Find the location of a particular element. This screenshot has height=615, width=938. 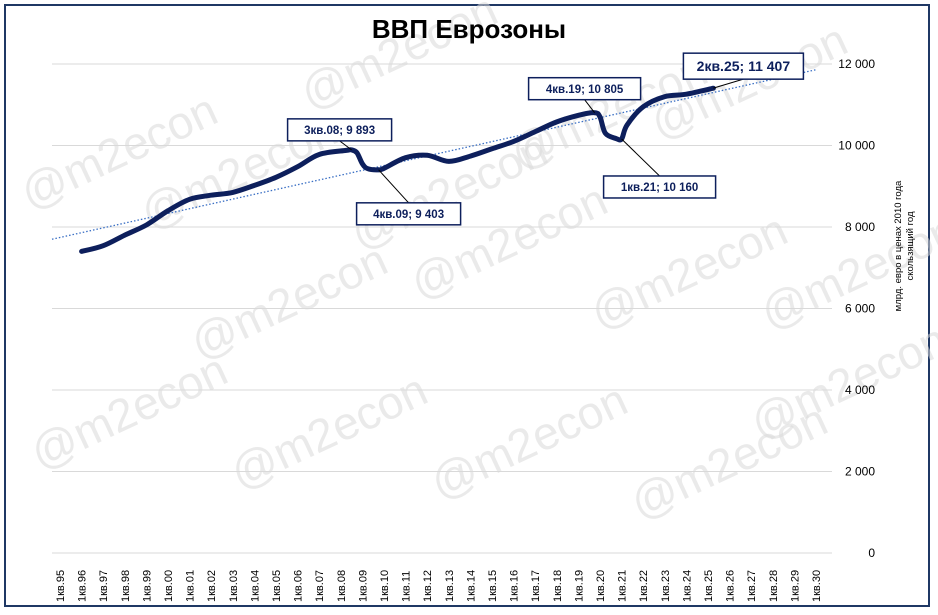

y-axis-label-line2: скользящий год is located at coordinates (910, 246).